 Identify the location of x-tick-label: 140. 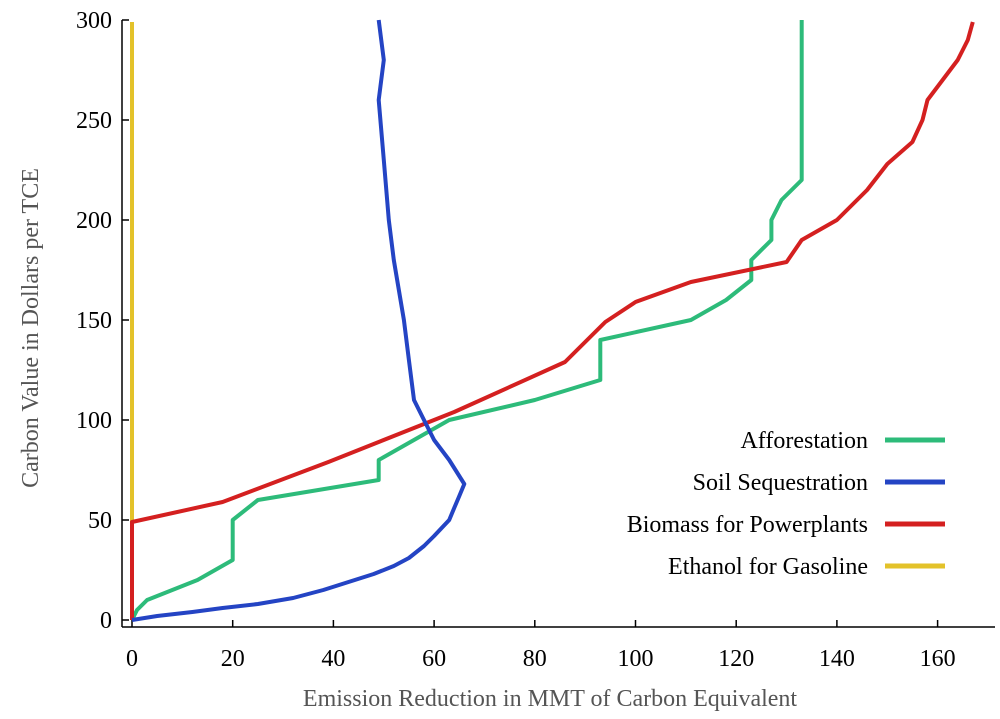
(837, 659).